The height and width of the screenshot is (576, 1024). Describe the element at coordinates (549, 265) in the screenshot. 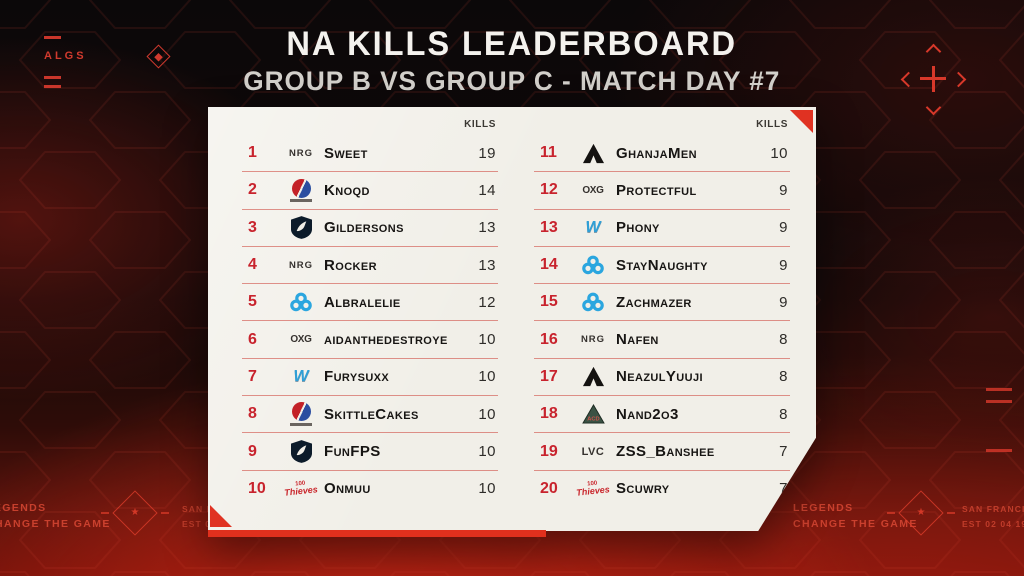

I see `rank: 14` at that location.